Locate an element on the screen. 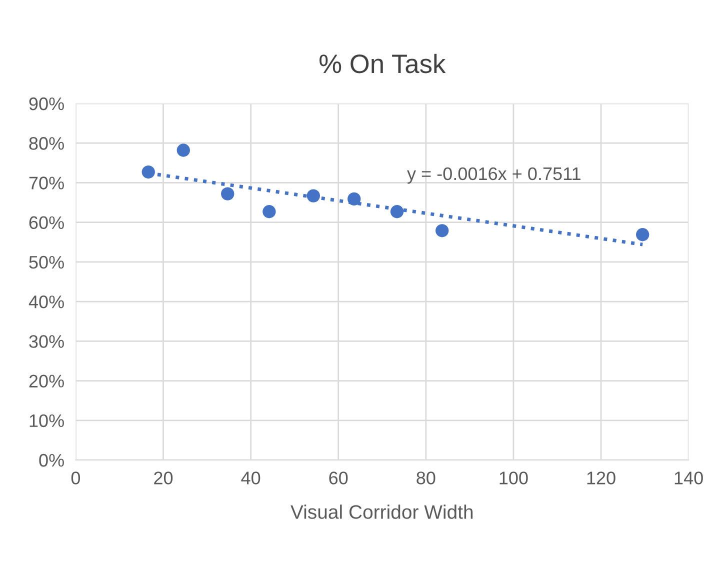  y-tick-label: 80% is located at coordinates (46, 143).